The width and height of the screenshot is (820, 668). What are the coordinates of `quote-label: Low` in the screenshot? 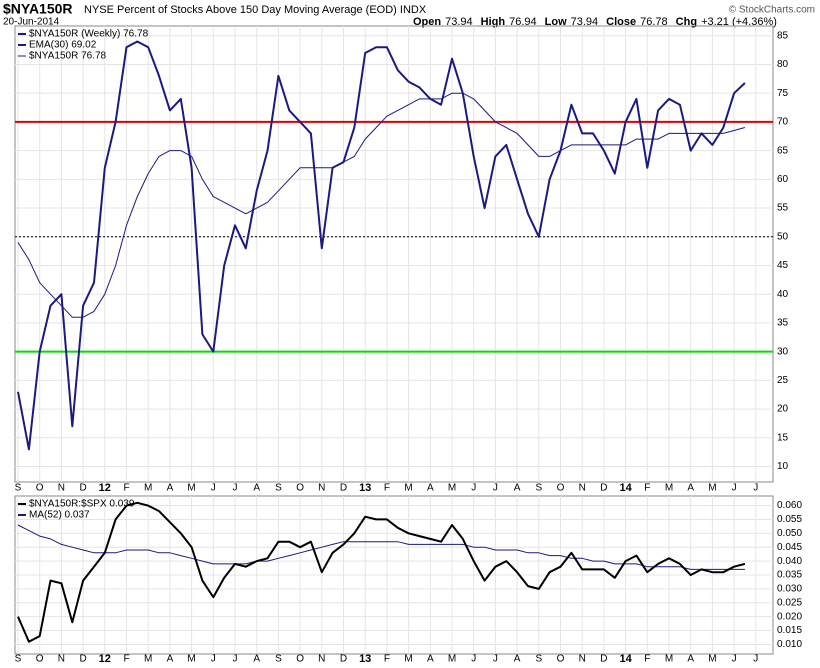 It's located at (556, 22).